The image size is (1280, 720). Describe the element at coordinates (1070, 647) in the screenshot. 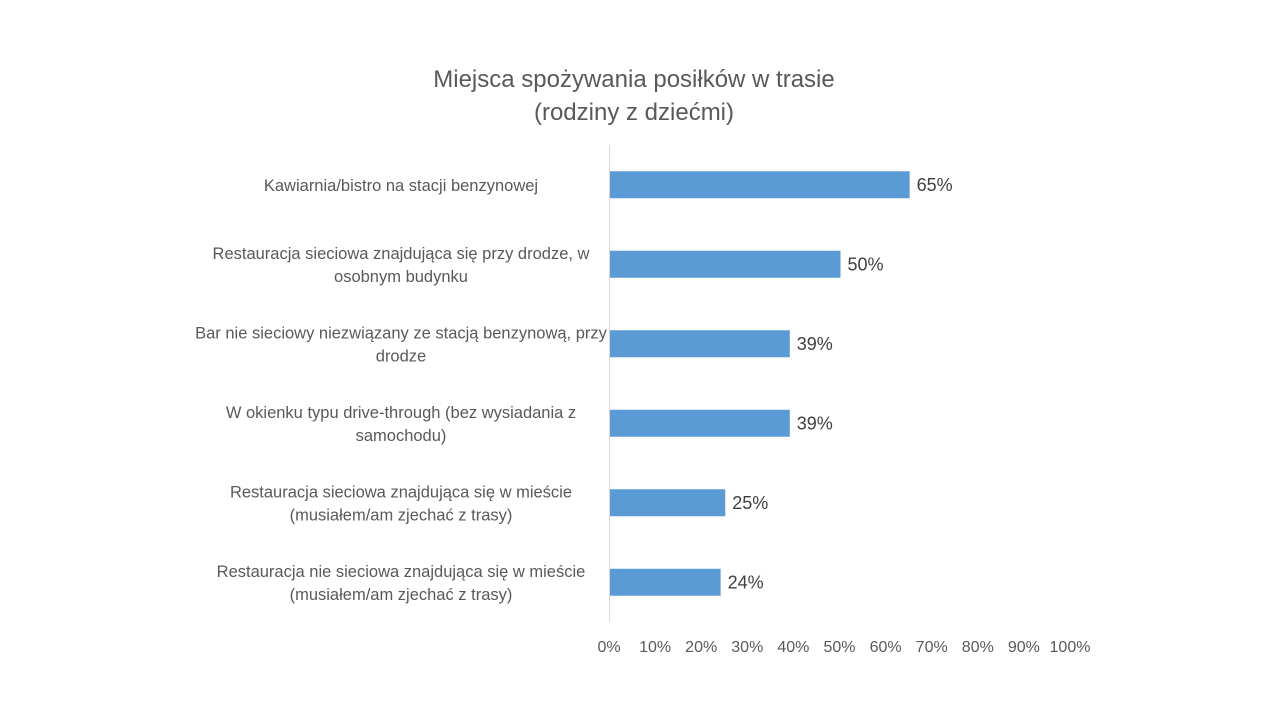

I see `x-tick-label: 100%` at that location.